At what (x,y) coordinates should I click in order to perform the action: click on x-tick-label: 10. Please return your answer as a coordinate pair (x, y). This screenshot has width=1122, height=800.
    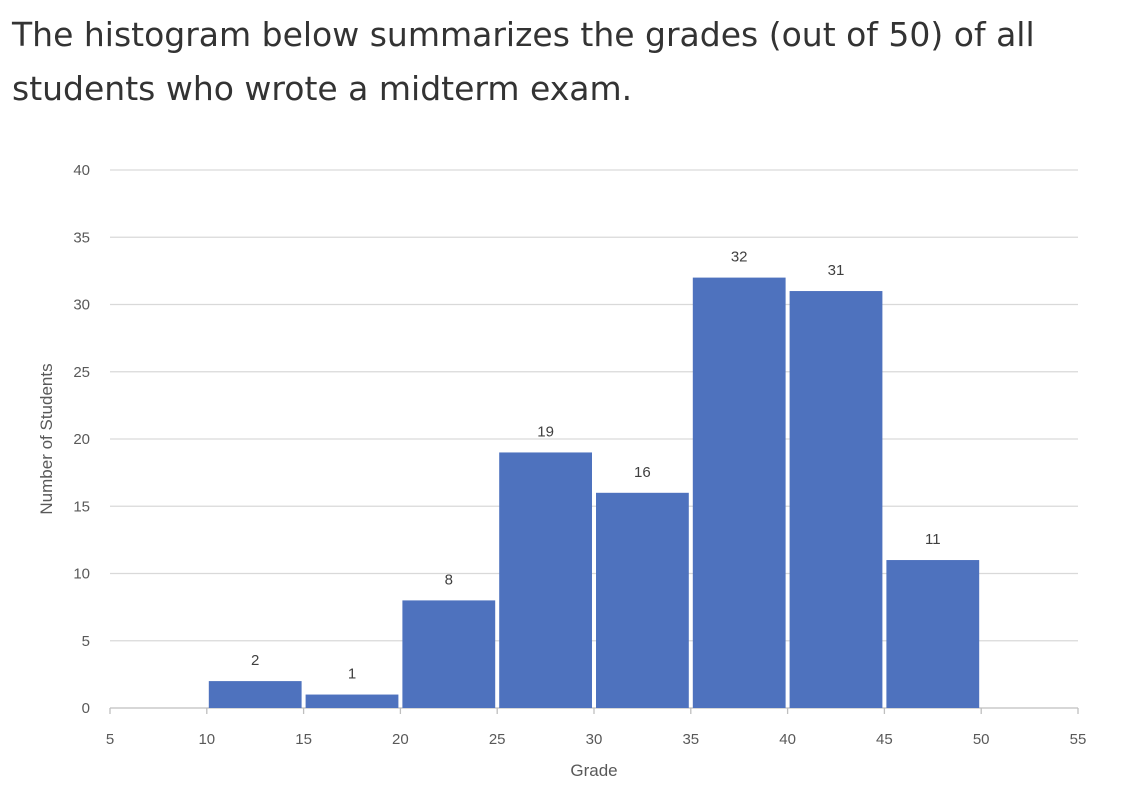
    Looking at the image, I should click on (206, 739).